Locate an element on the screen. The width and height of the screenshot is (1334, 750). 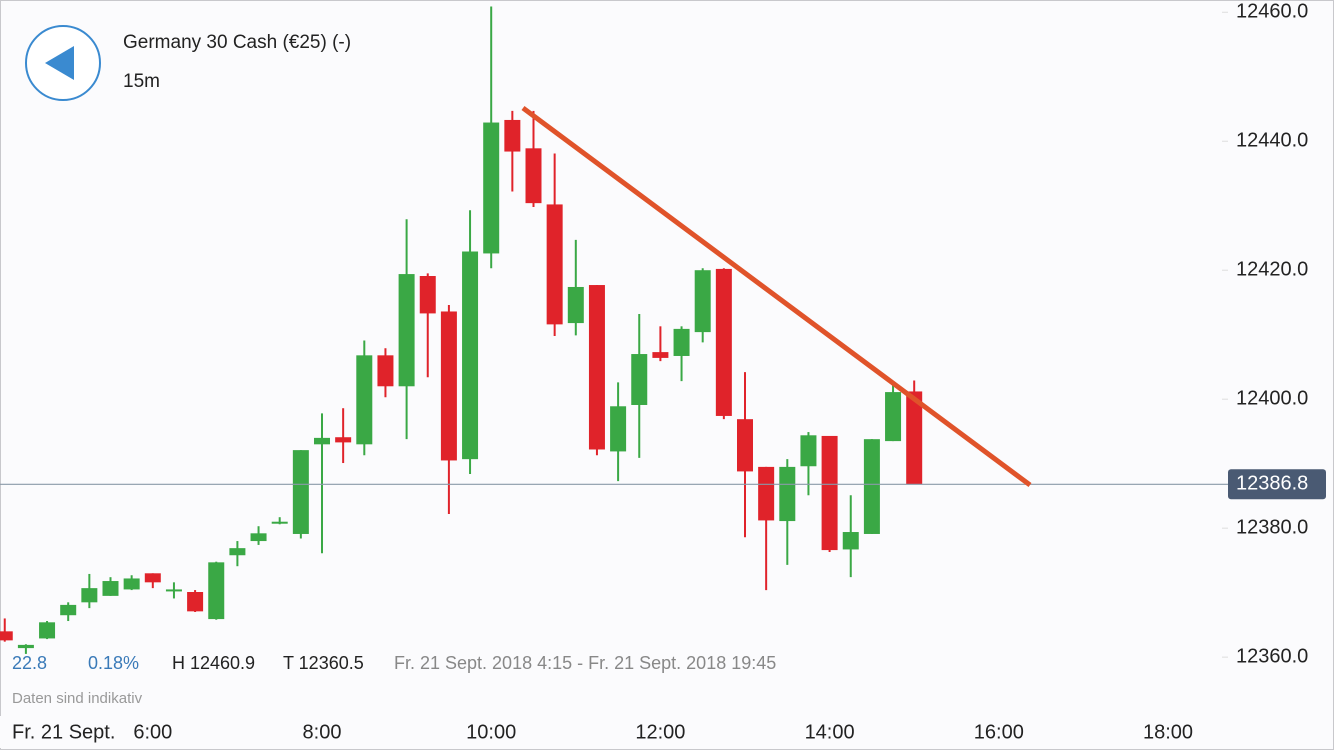
interval: 15m is located at coordinates (141, 81).